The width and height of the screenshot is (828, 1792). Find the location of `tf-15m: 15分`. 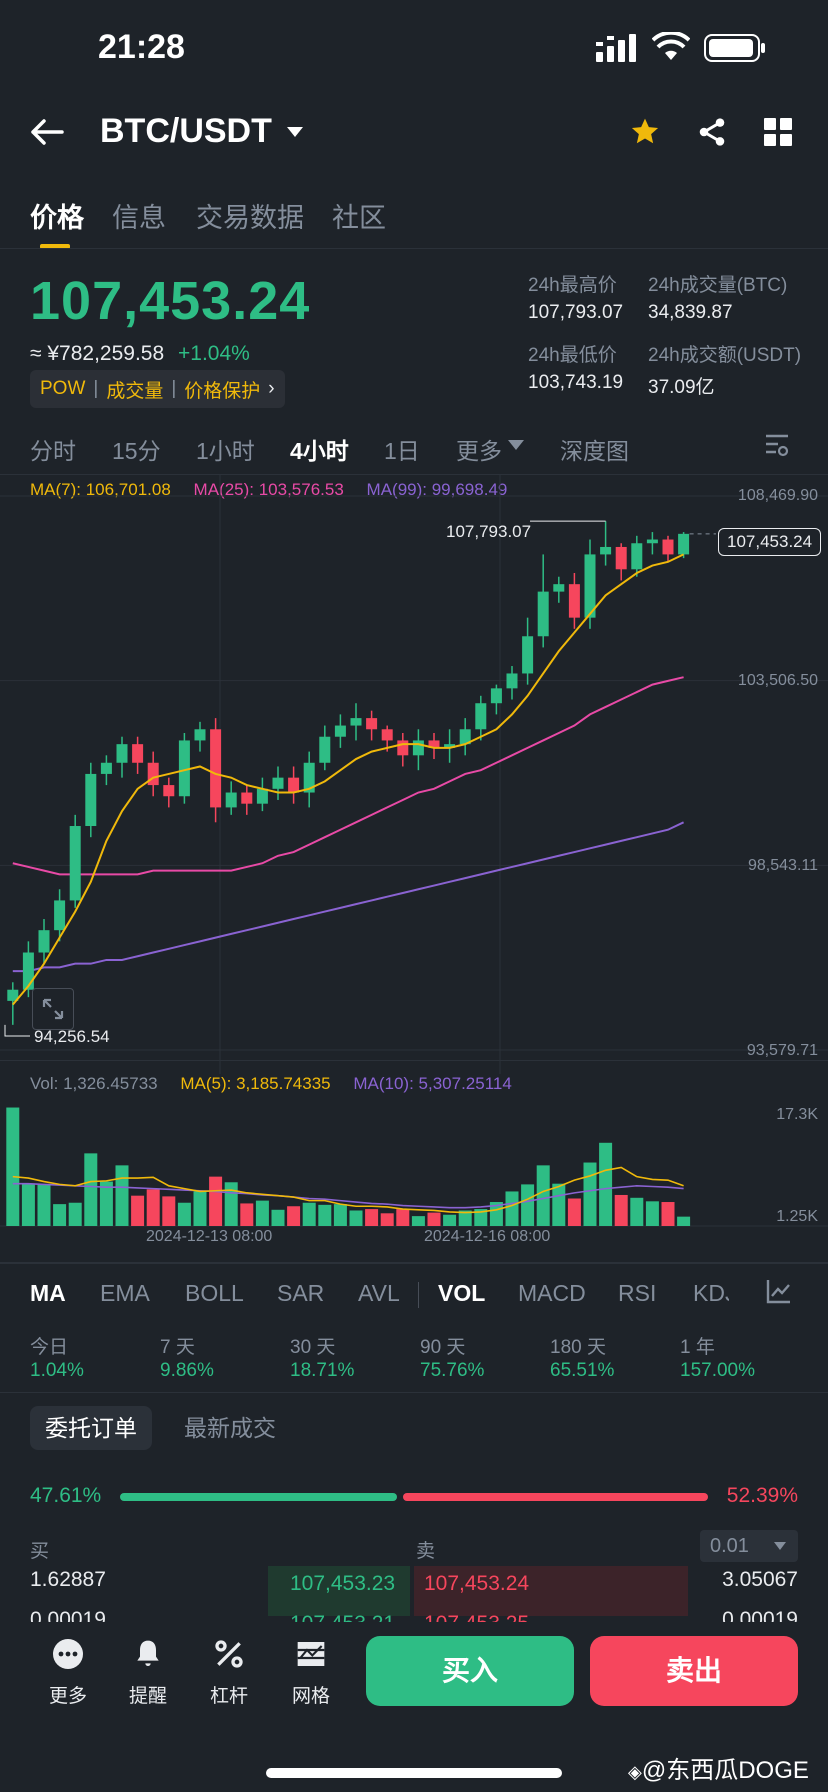

tf-15m: 15分 is located at coordinates (136, 451).